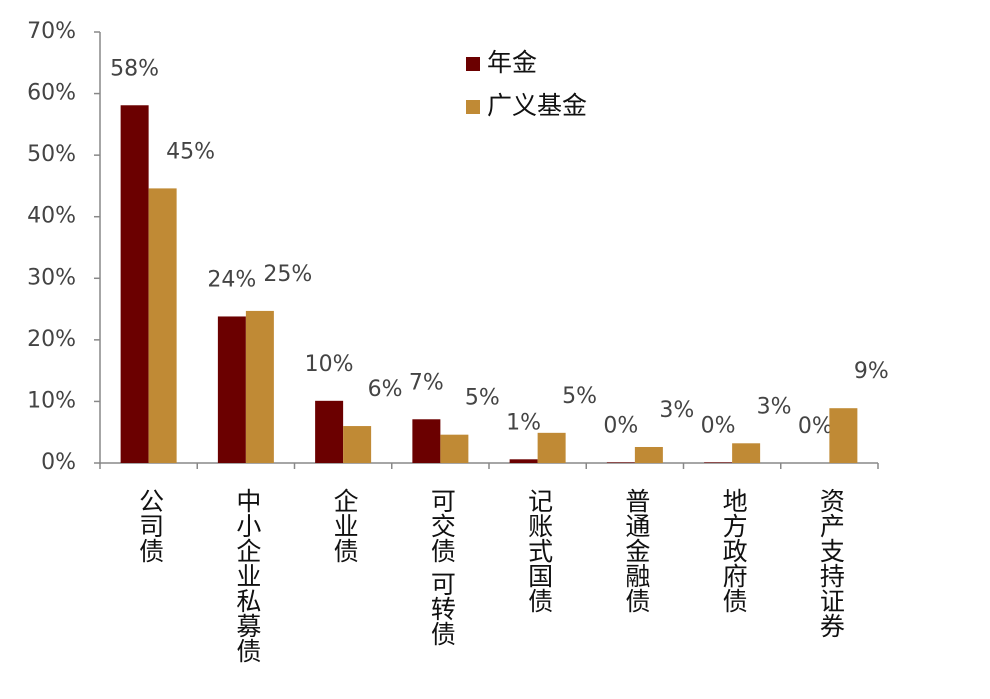  What do you see at coordinates (51, 400) in the screenshot?
I see `y-tick-label: 10%` at bounding box center [51, 400].